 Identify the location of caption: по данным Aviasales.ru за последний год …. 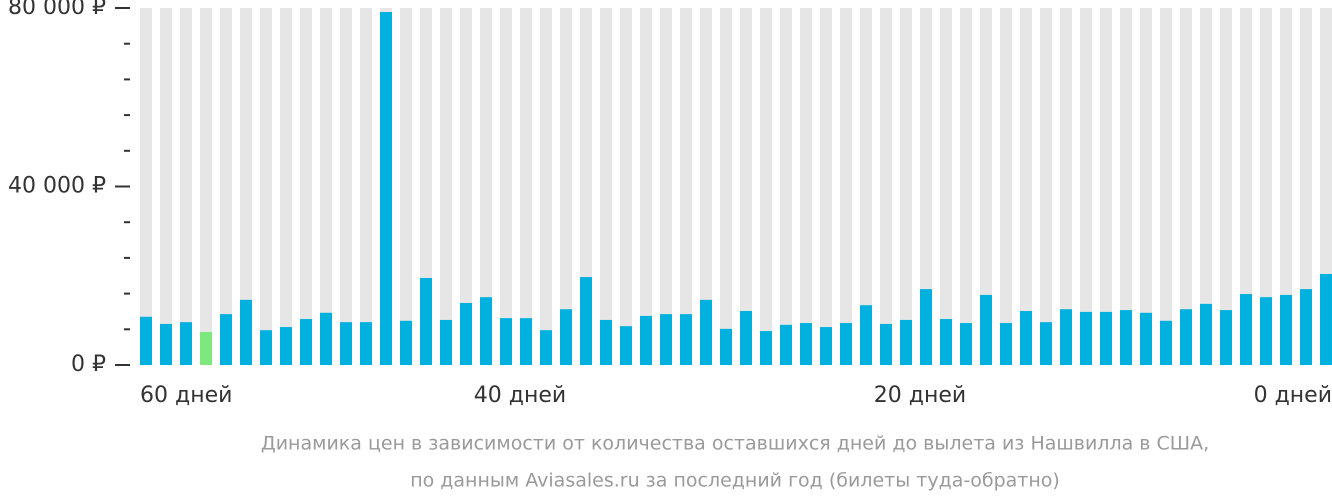
(735, 481).